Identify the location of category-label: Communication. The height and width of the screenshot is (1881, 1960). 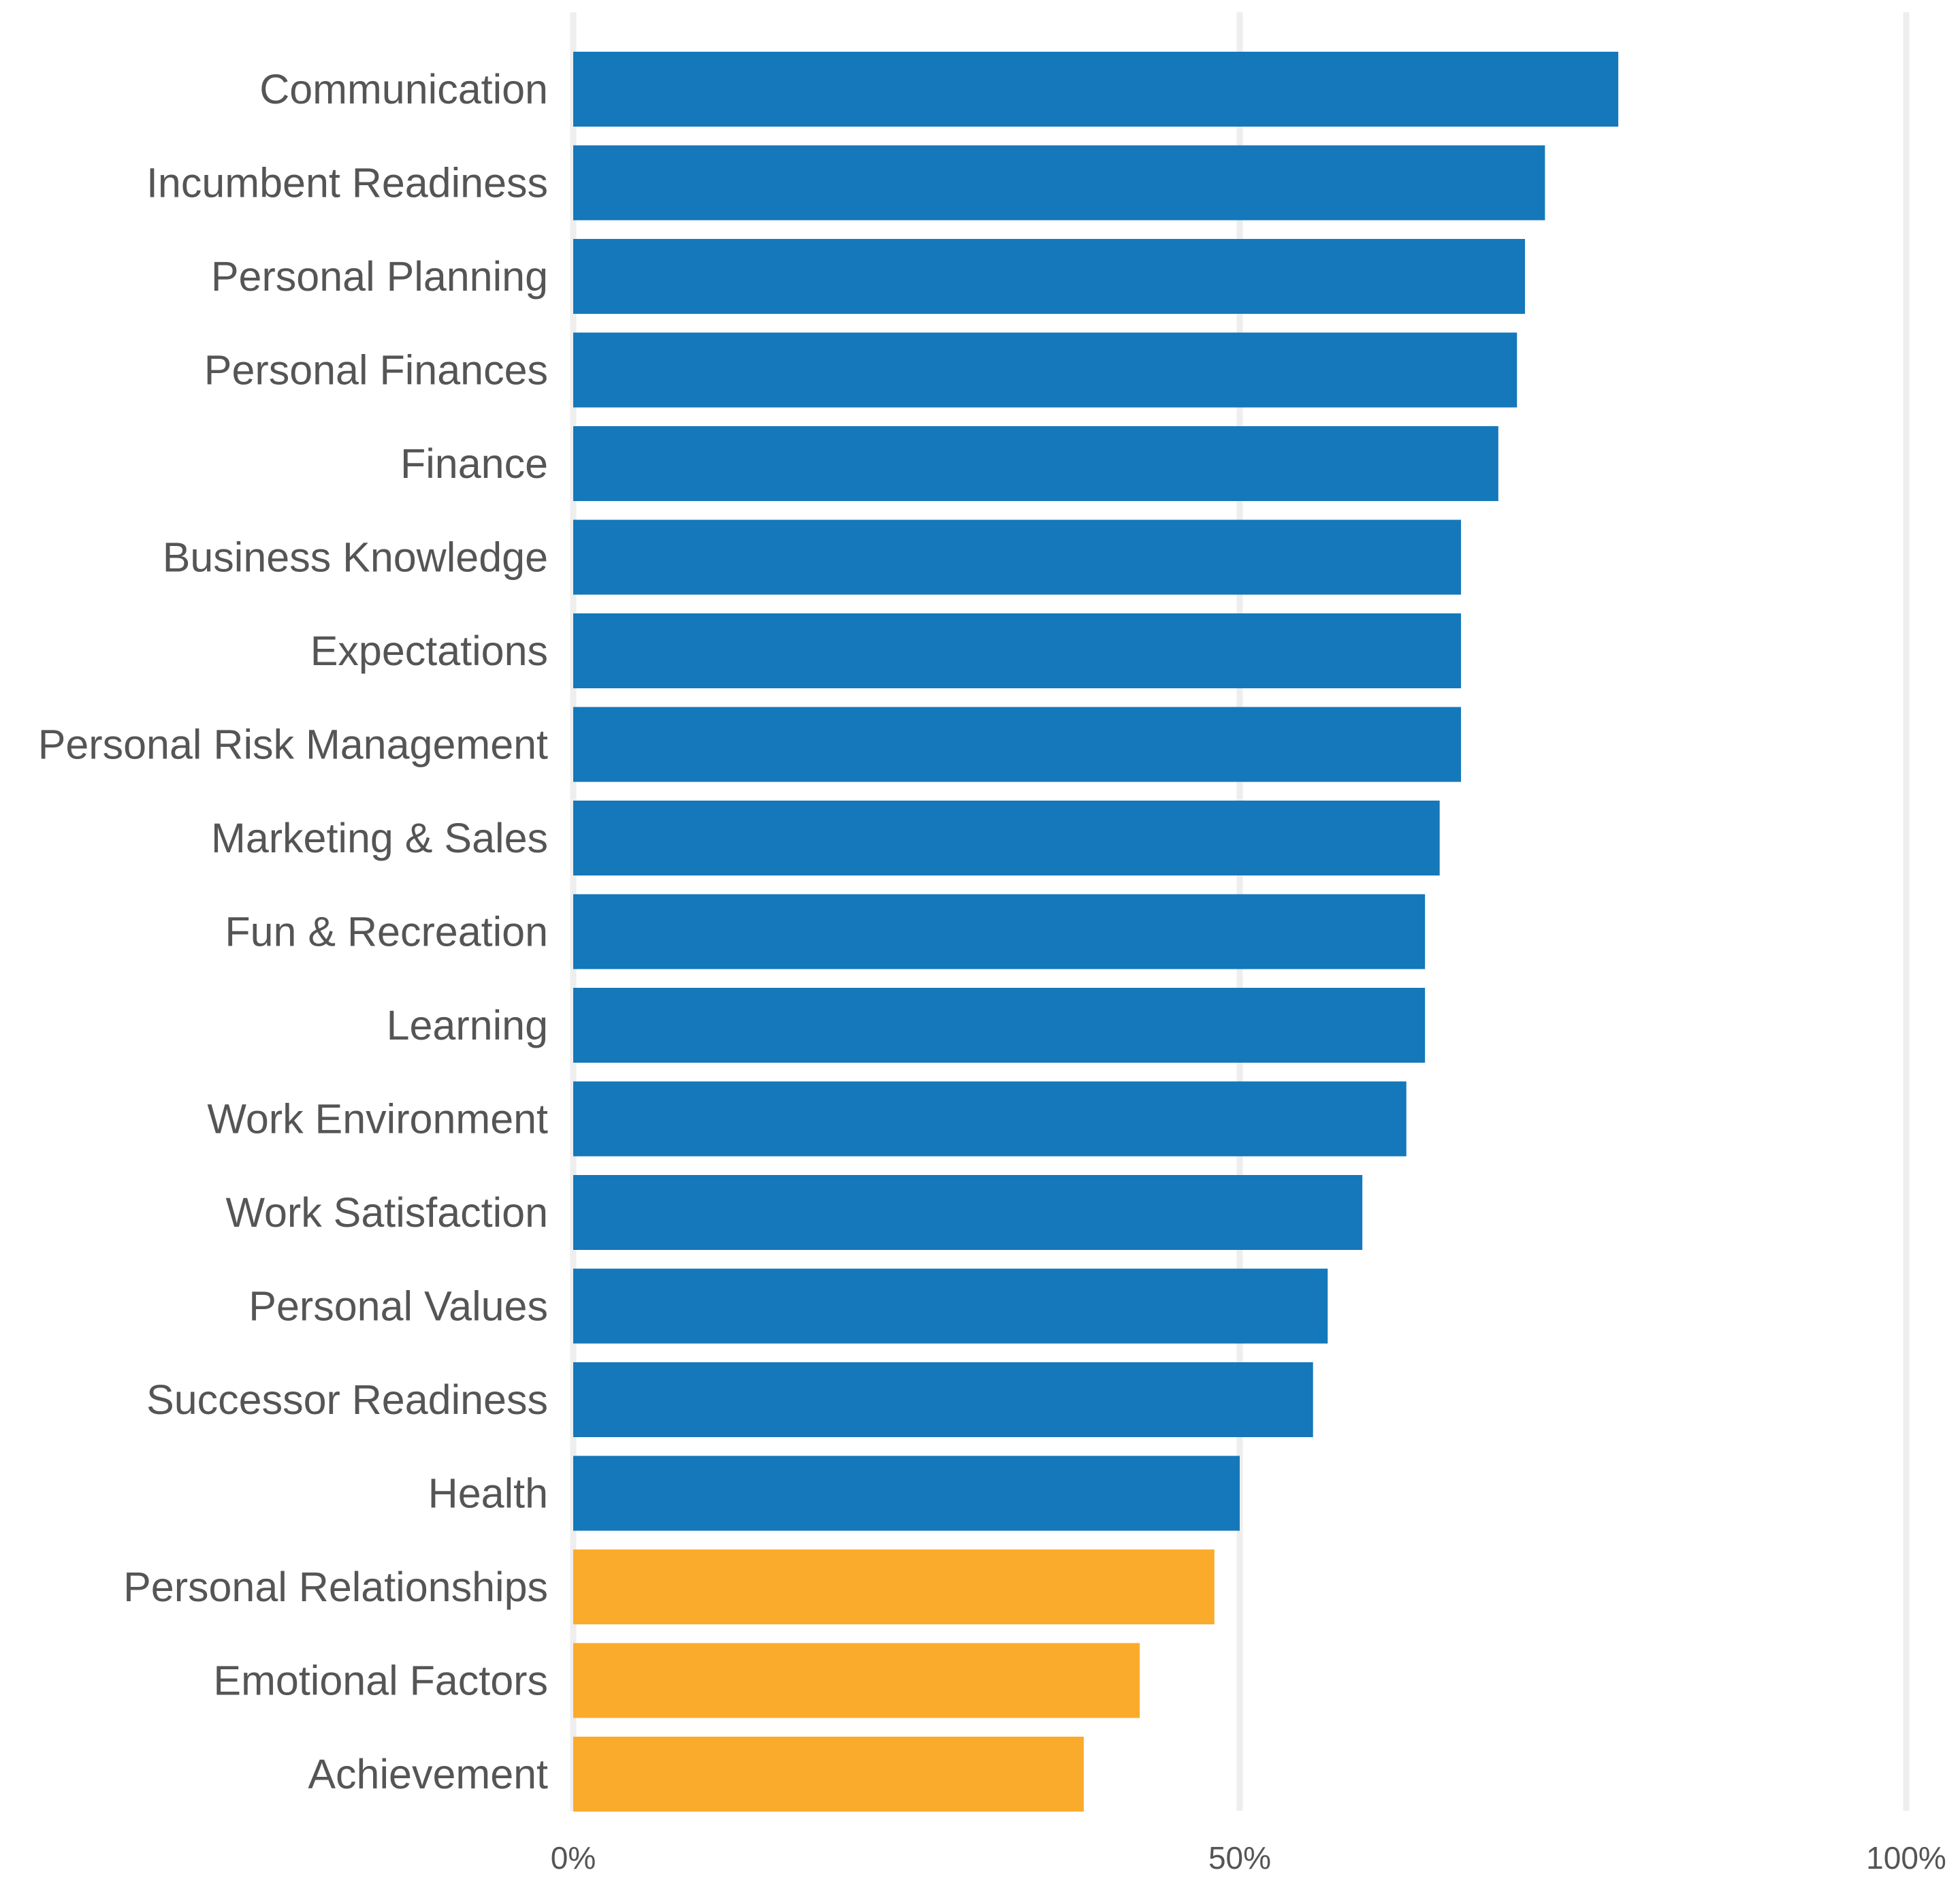
(403, 89).